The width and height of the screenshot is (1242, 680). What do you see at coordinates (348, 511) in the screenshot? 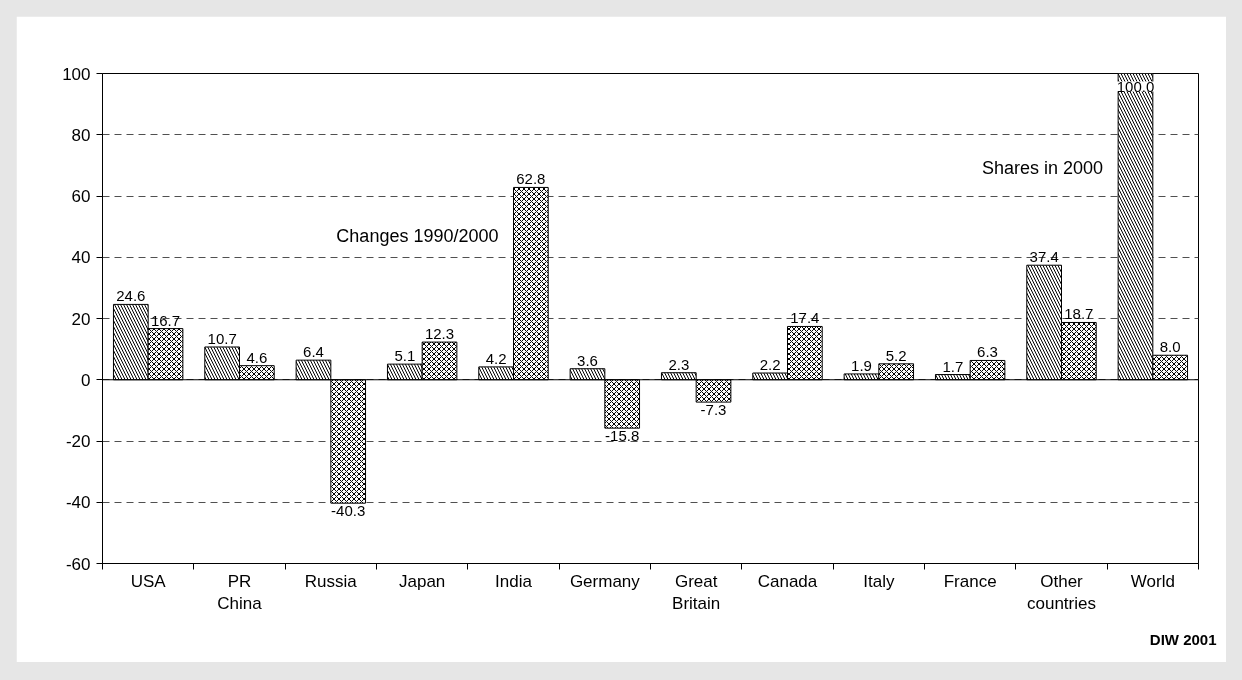
I see `data-label: -40.3` at bounding box center [348, 511].